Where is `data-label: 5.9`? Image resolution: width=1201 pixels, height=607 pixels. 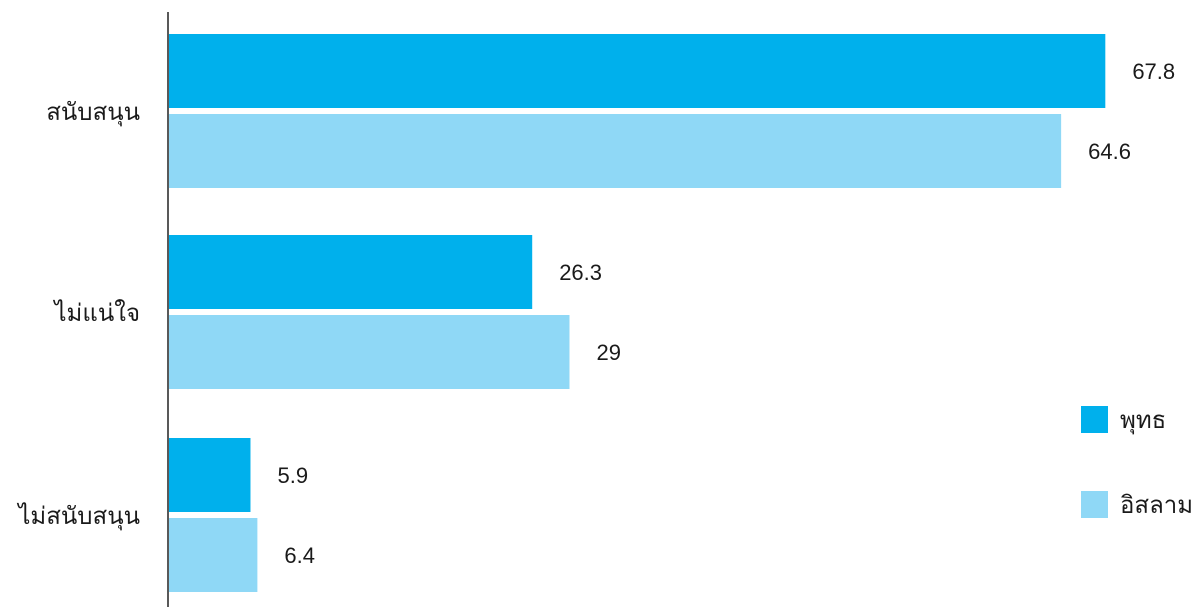 data-label: 5.9 is located at coordinates (292, 475).